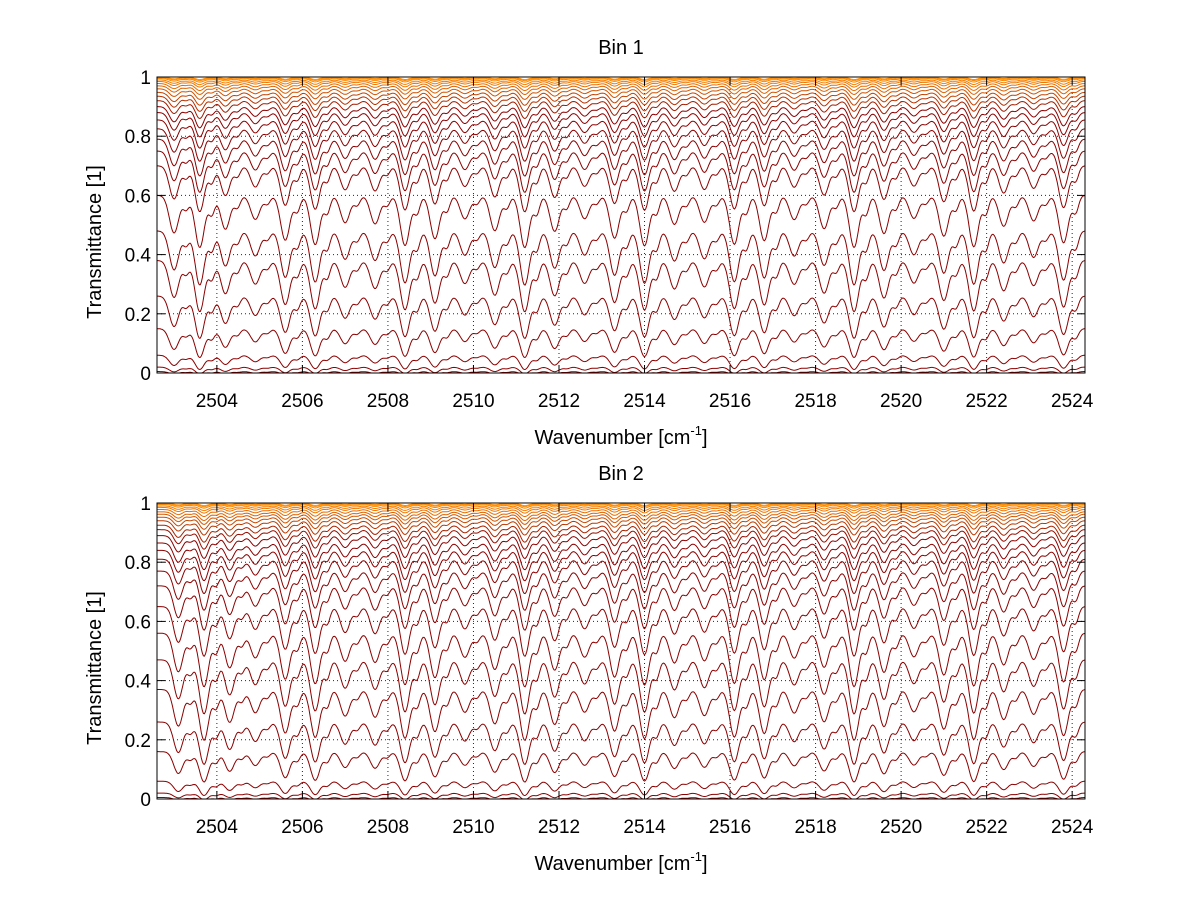  What do you see at coordinates (621, 474) in the screenshot?
I see `chart-title: Bin 2` at bounding box center [621, 474].